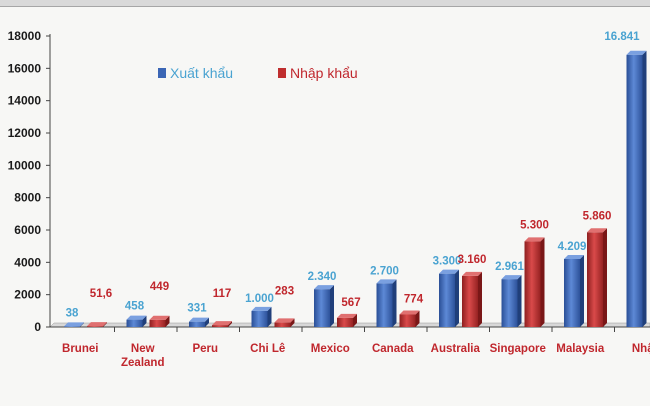  I want to click on category-label: New Zealand, so click(142, 356).